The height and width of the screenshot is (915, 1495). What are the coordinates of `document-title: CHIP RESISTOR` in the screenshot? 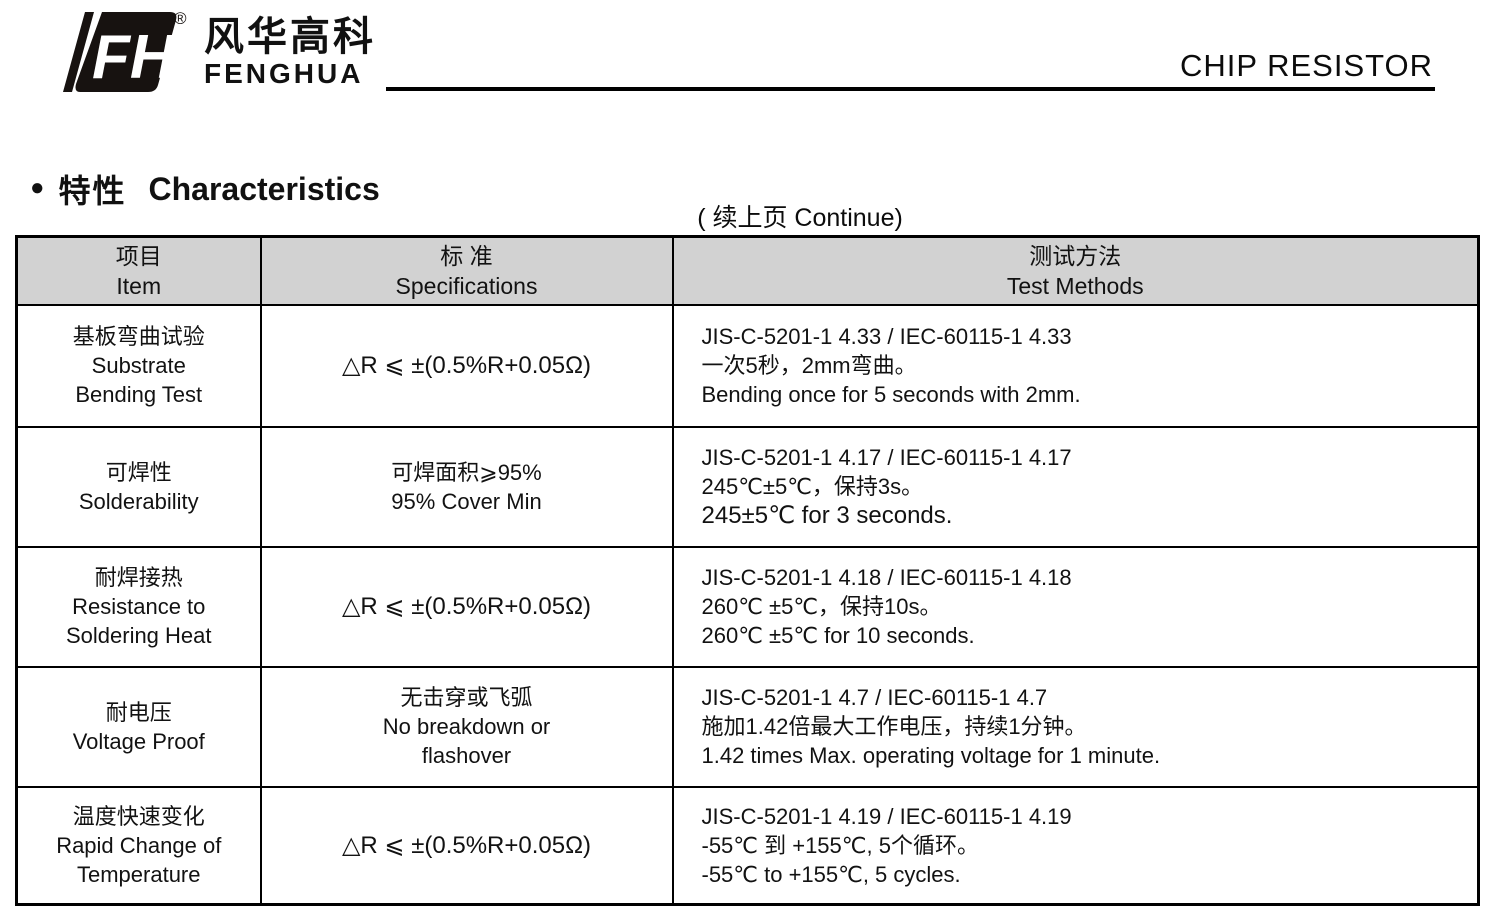 It's located at (1306, 65).